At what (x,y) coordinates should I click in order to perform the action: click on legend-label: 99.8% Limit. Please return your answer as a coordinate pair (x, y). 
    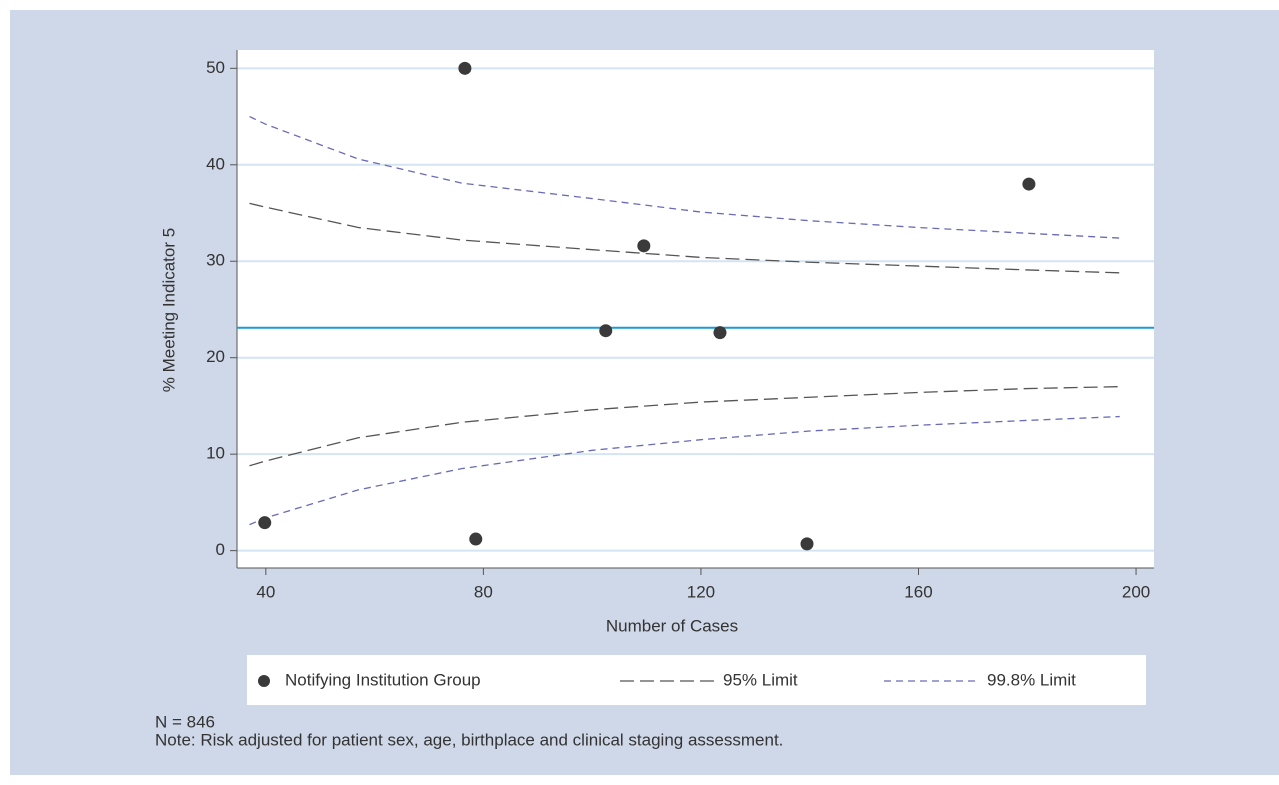
    Looking at the image, I should click on (1031, 679).